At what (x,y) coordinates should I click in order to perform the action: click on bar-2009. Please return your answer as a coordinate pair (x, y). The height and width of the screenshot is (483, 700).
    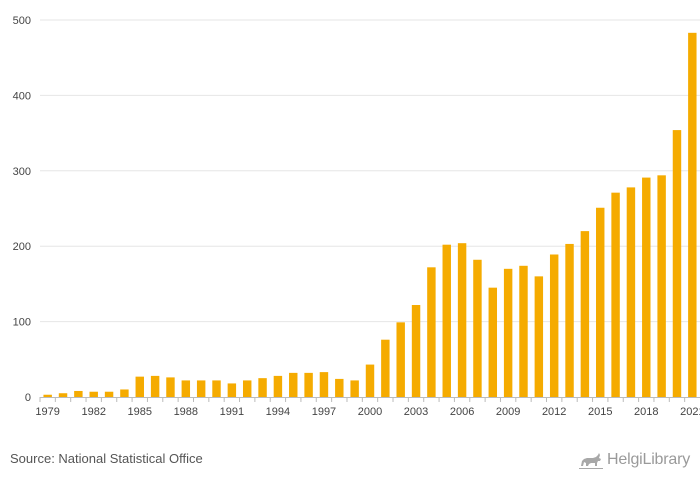
    Looking at the image, I should click on (508, 332).